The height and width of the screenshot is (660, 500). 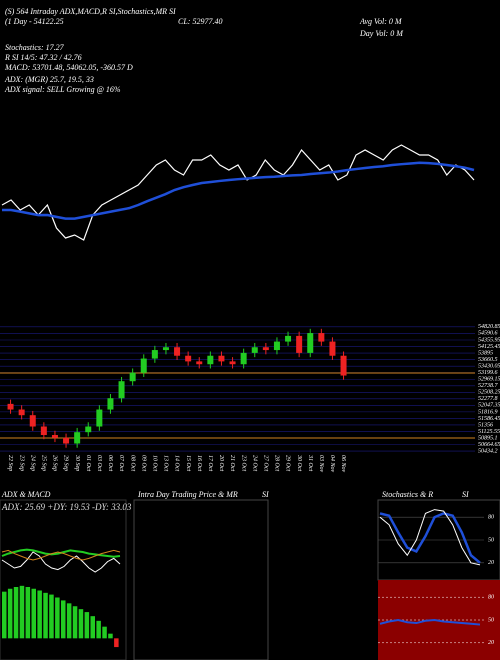 I want to click on y-tick-label: 54590.6, so click(x=488, y=333).